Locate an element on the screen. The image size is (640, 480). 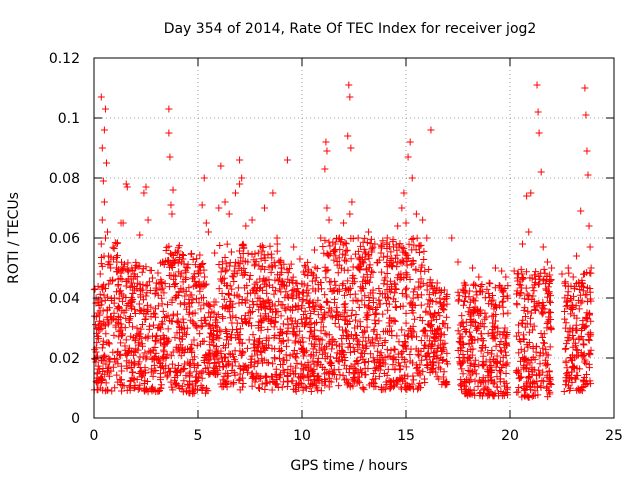
x-tick-label: 20 is located at coordinates (510, 436).